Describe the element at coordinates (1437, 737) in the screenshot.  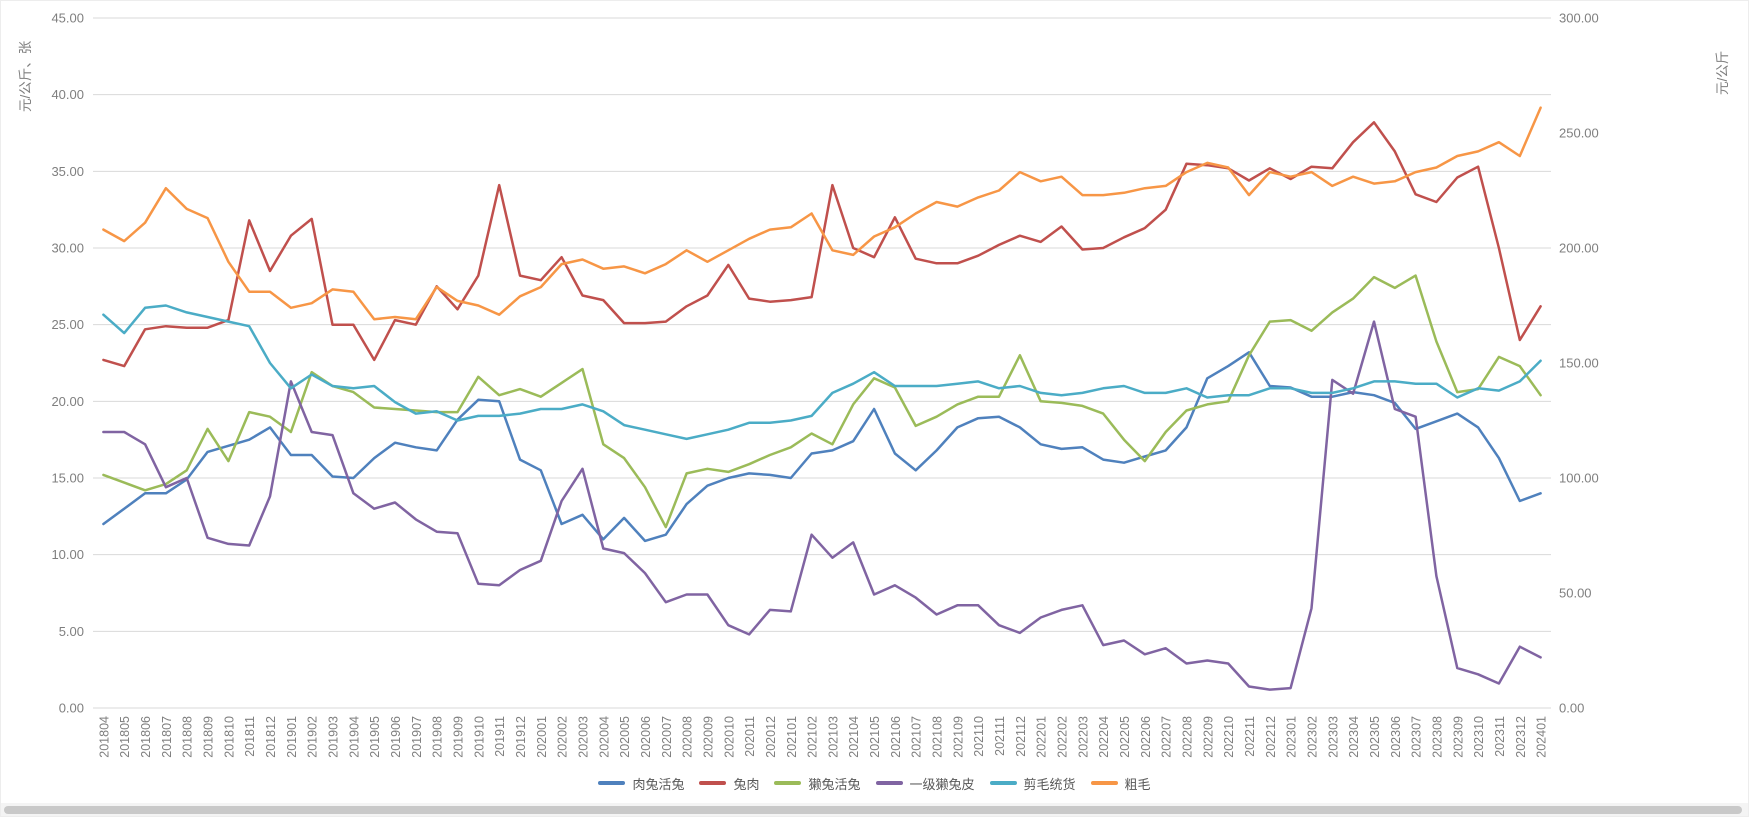
I see `x-axis-label: 202308` at that location.